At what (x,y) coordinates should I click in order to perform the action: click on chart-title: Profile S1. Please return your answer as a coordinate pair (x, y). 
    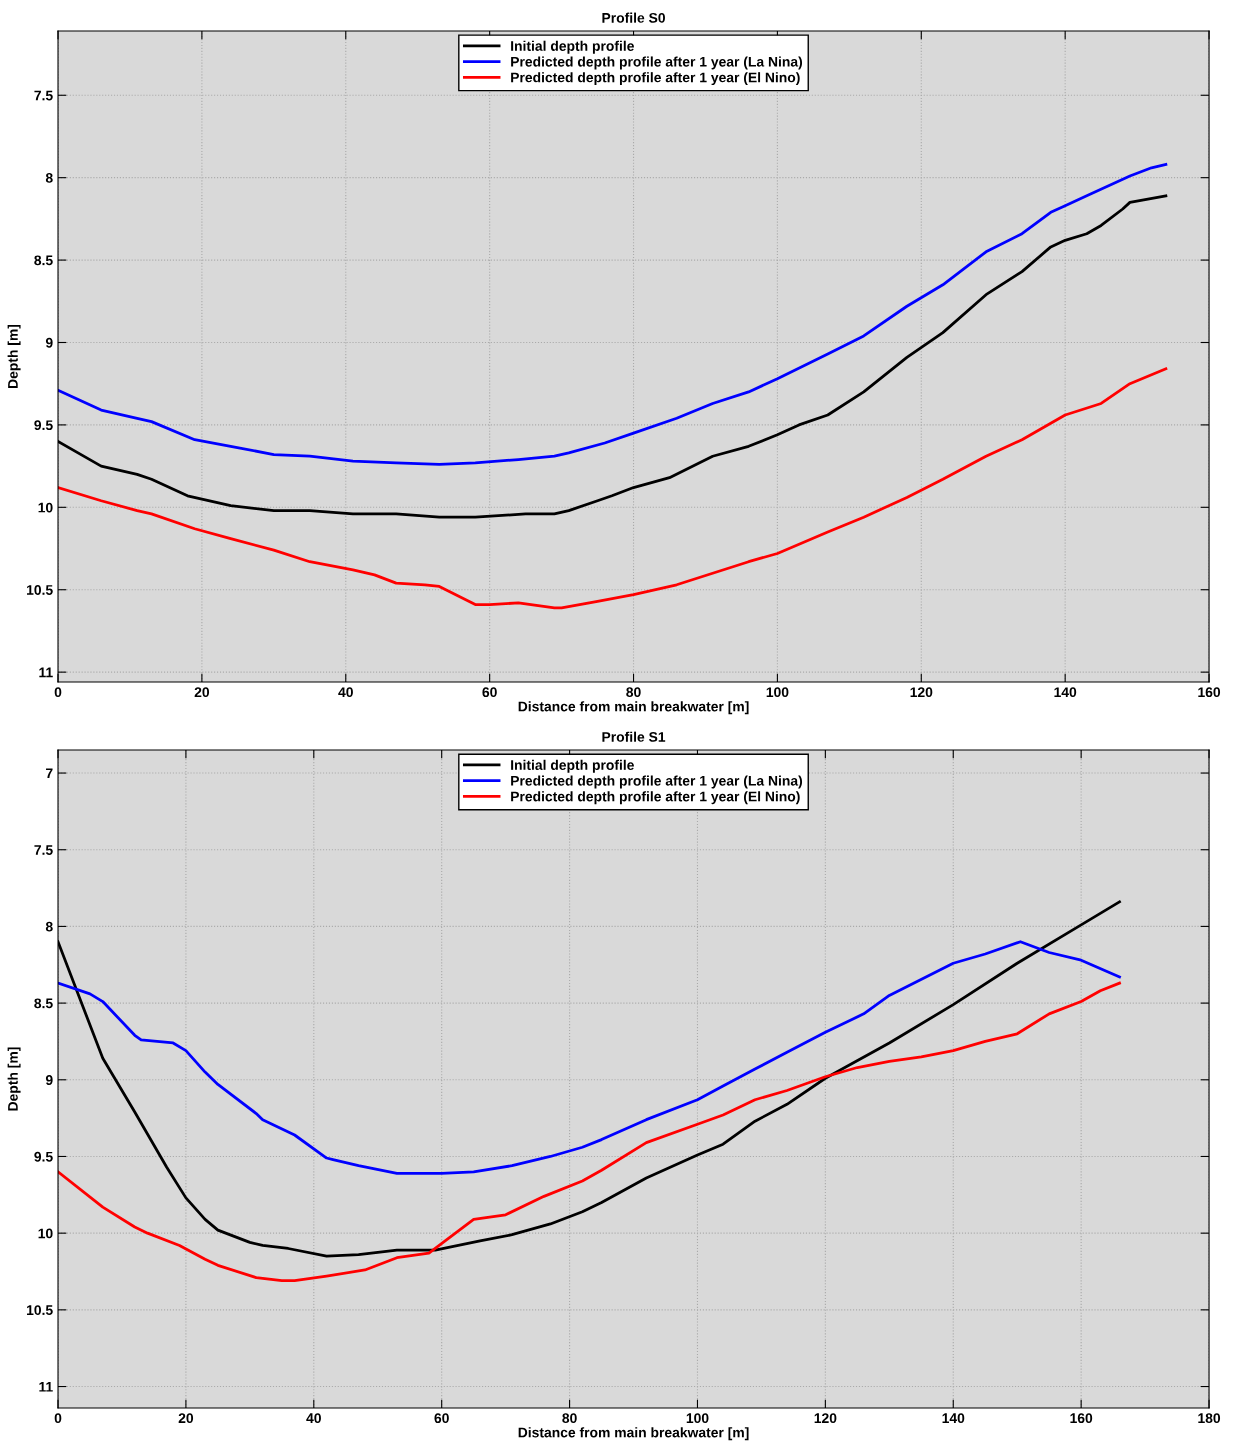
    Looking at the image, I should click on (634, 736).